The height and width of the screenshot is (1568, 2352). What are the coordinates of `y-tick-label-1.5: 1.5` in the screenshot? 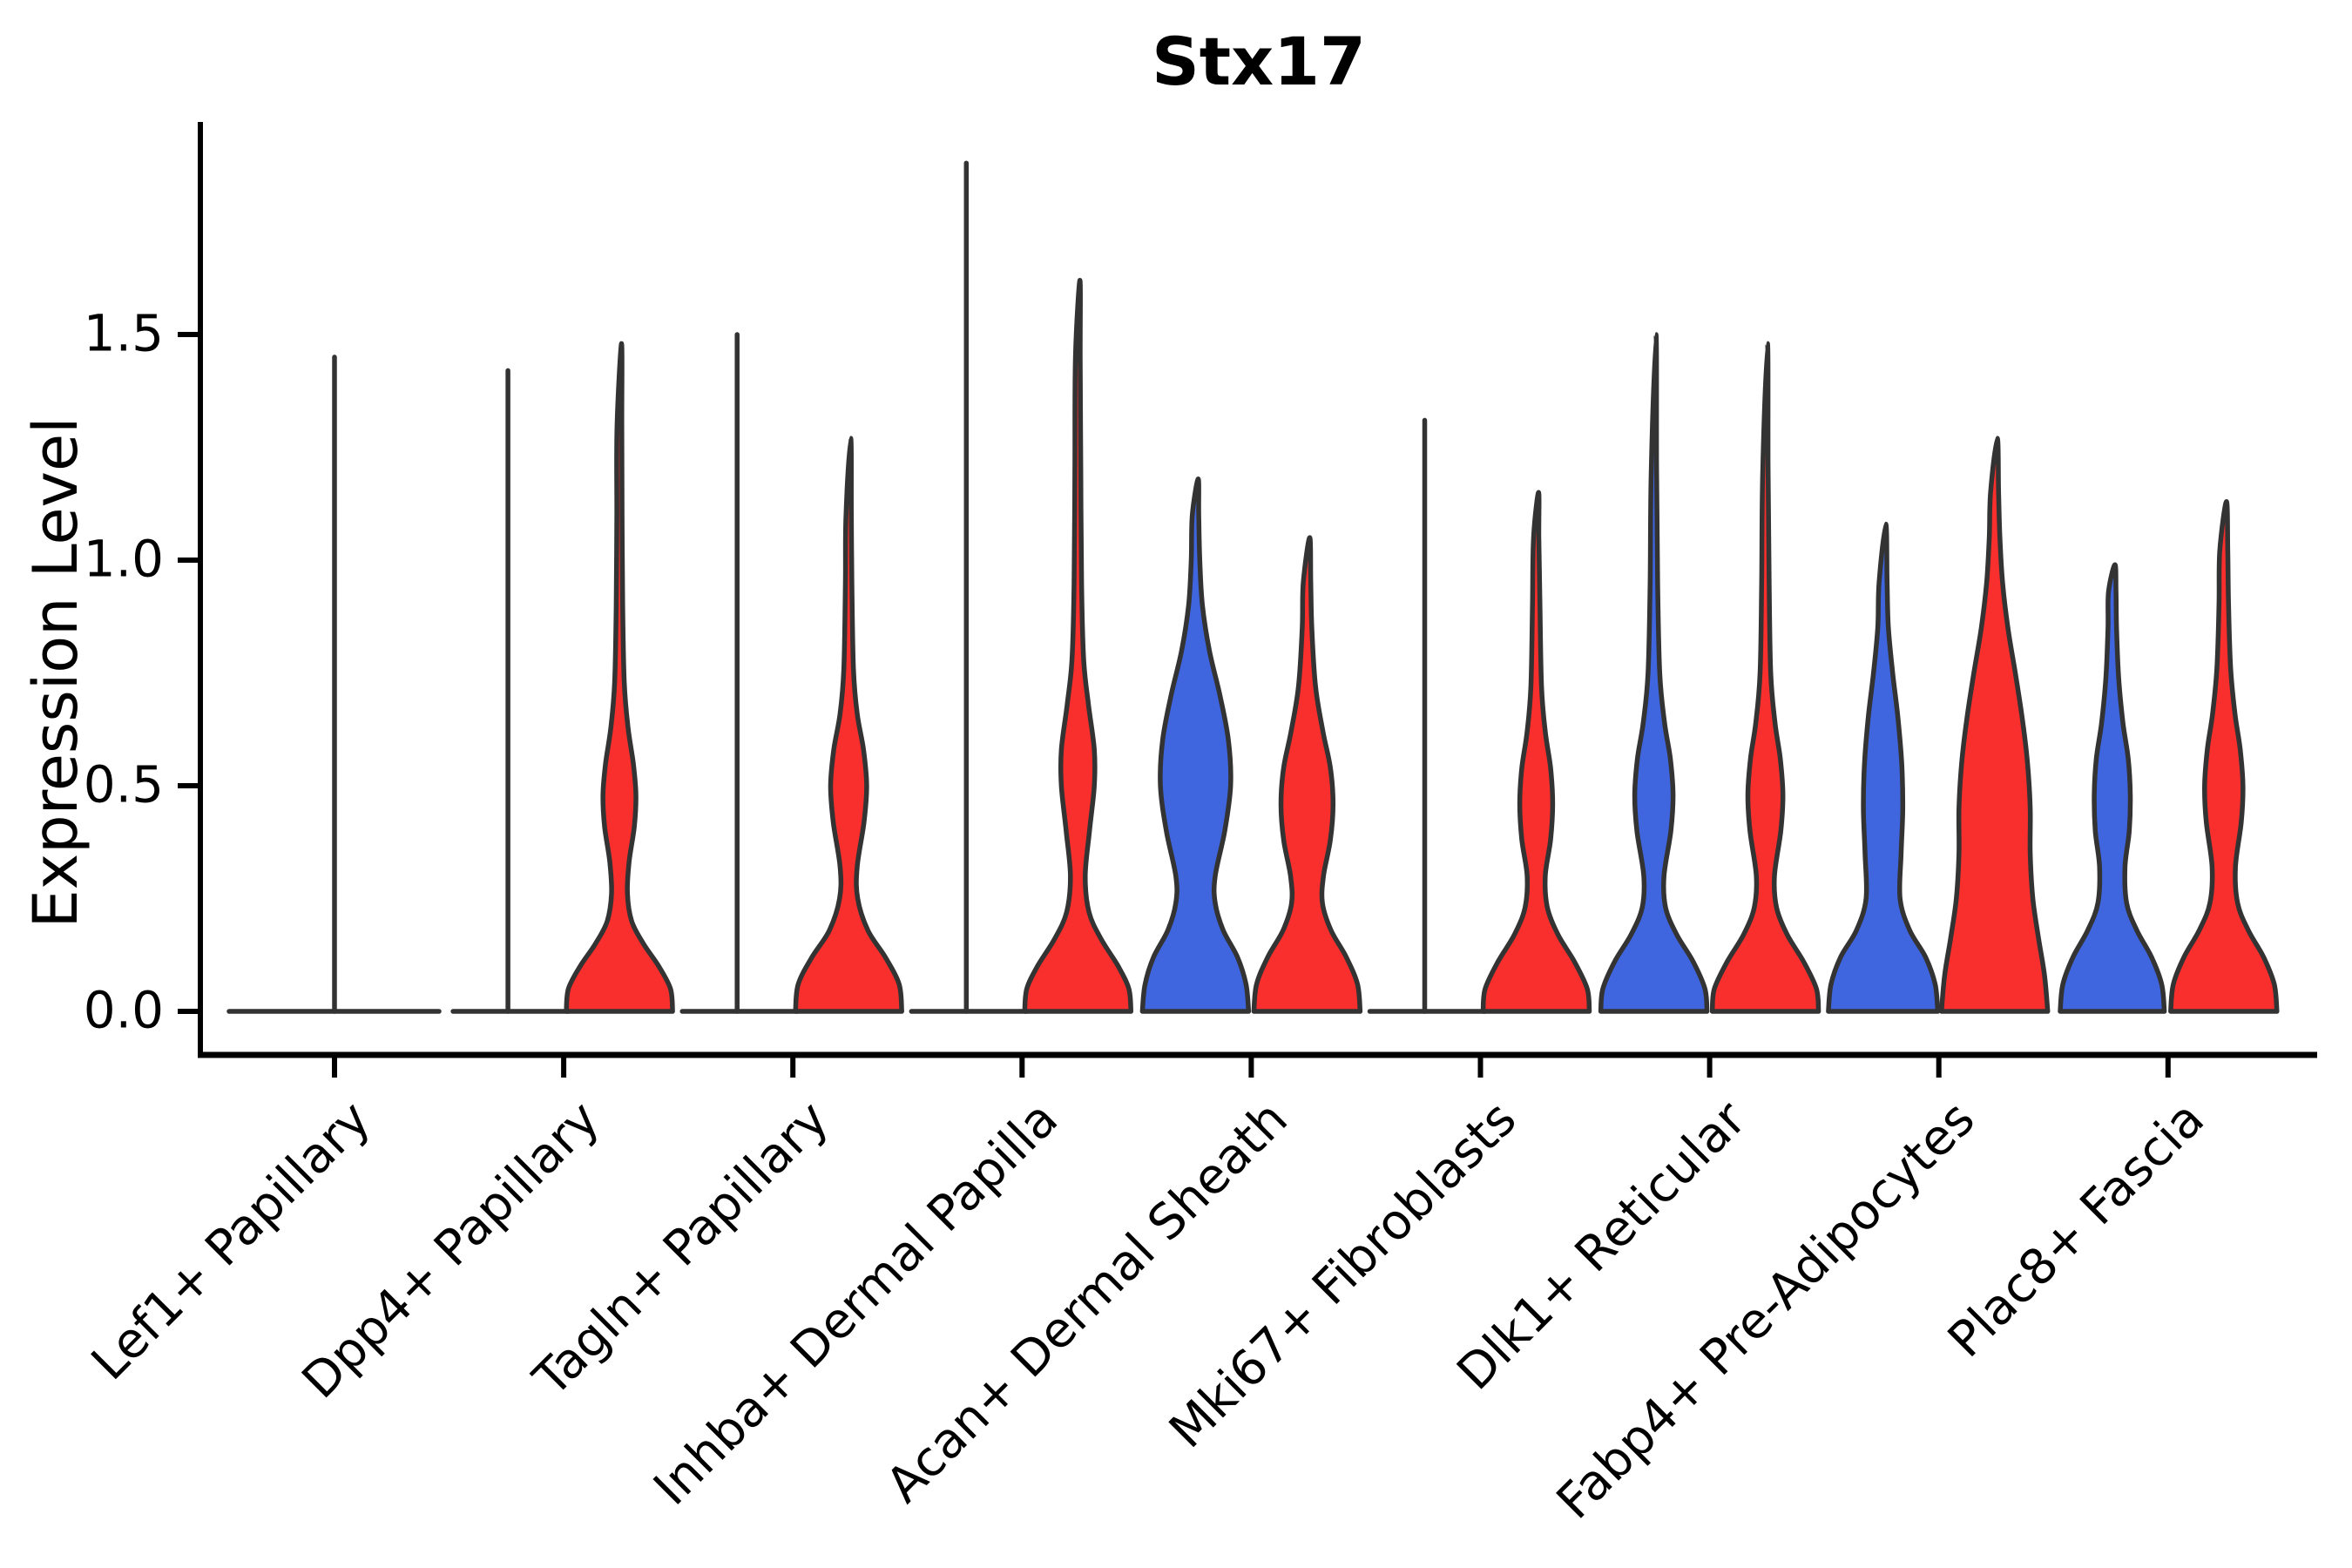 It's located at (124, 333).